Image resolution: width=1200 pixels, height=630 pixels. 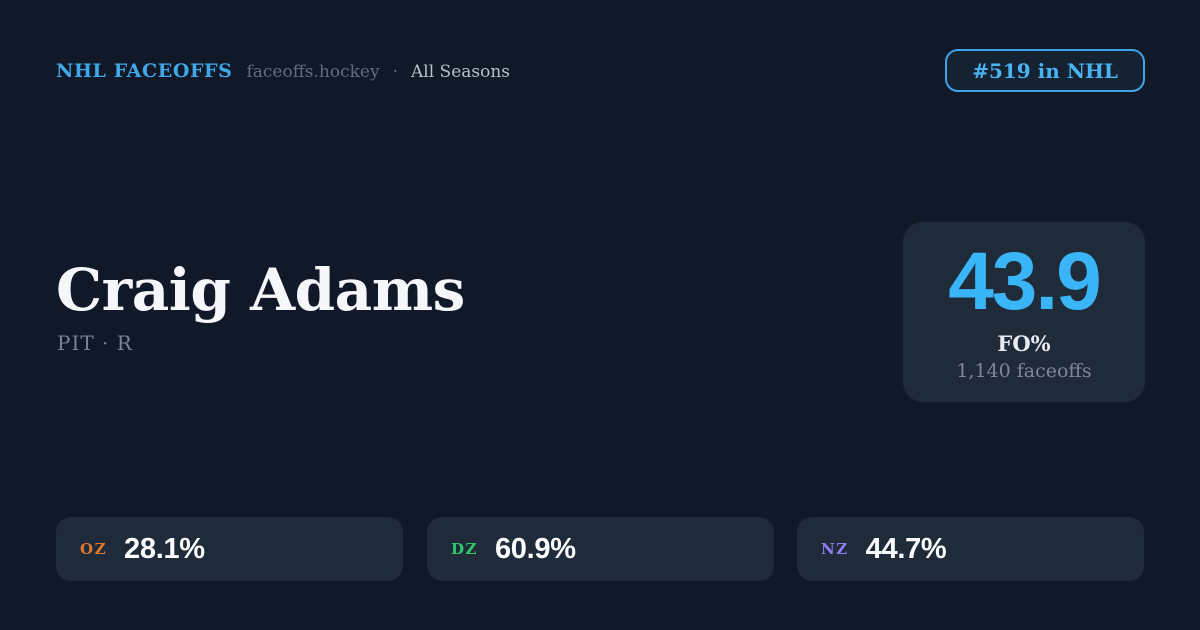 What do you see at coordinates (970, 549) in the screenshot?
I see `zone-card-neutral: NZ 44.7%` at bounding box center [970, 549].